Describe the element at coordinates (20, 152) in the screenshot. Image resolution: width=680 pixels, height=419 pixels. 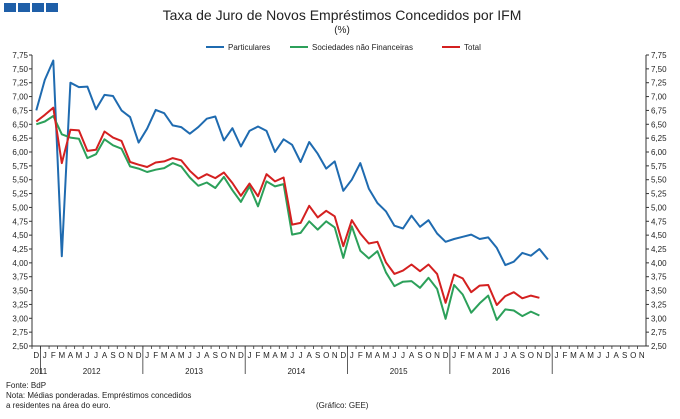
I see `y-tick-label: 6,00` at that location.